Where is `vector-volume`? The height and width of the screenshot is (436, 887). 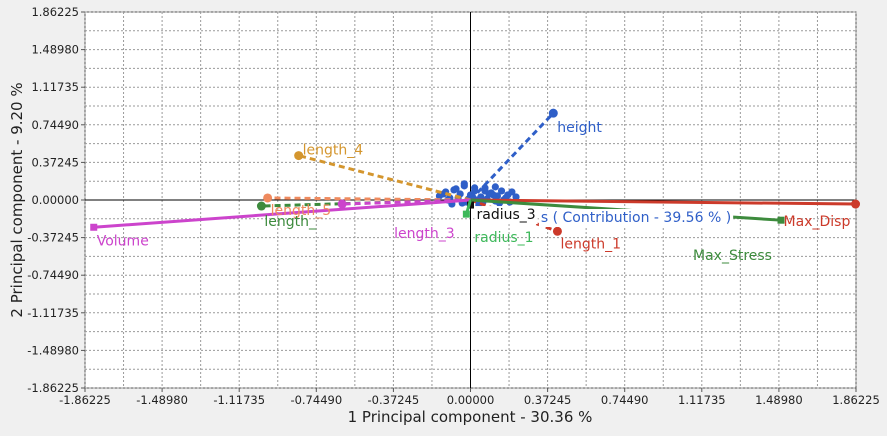
vector-volume is located at coordinates (282, 213).